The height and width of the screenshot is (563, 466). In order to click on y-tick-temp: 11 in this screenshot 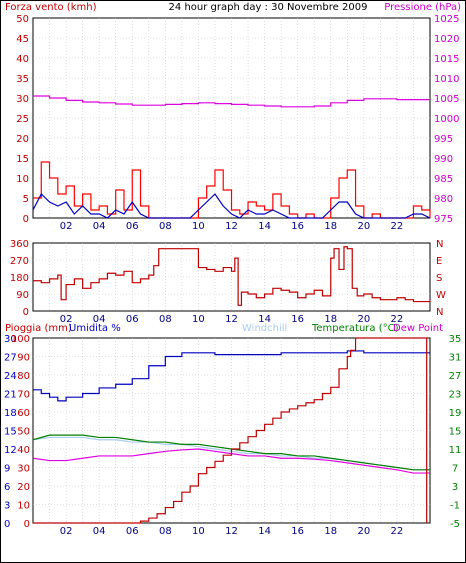, I will do `click(455, 450)`.